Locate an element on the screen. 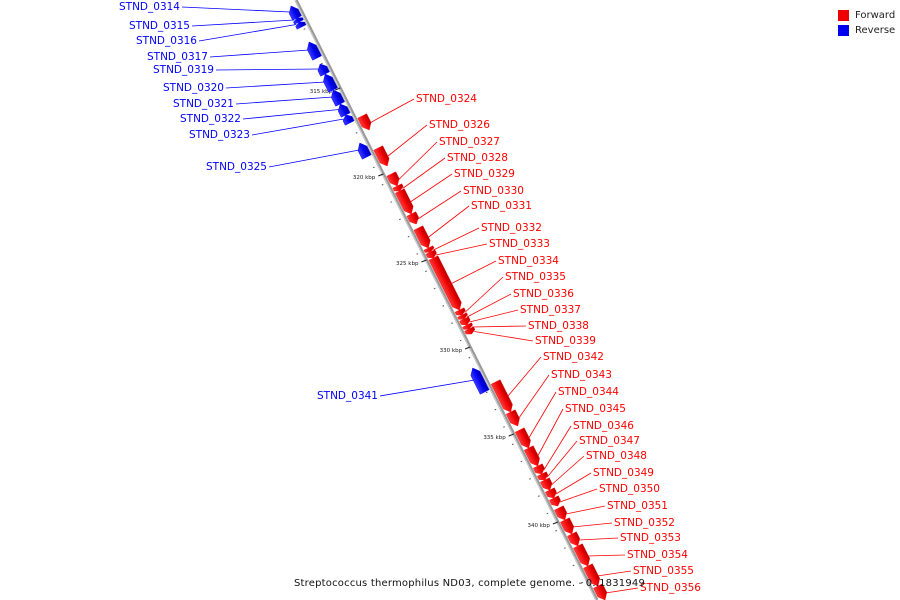  gene-label: STND_0356 is located at coordinates (670, 588).